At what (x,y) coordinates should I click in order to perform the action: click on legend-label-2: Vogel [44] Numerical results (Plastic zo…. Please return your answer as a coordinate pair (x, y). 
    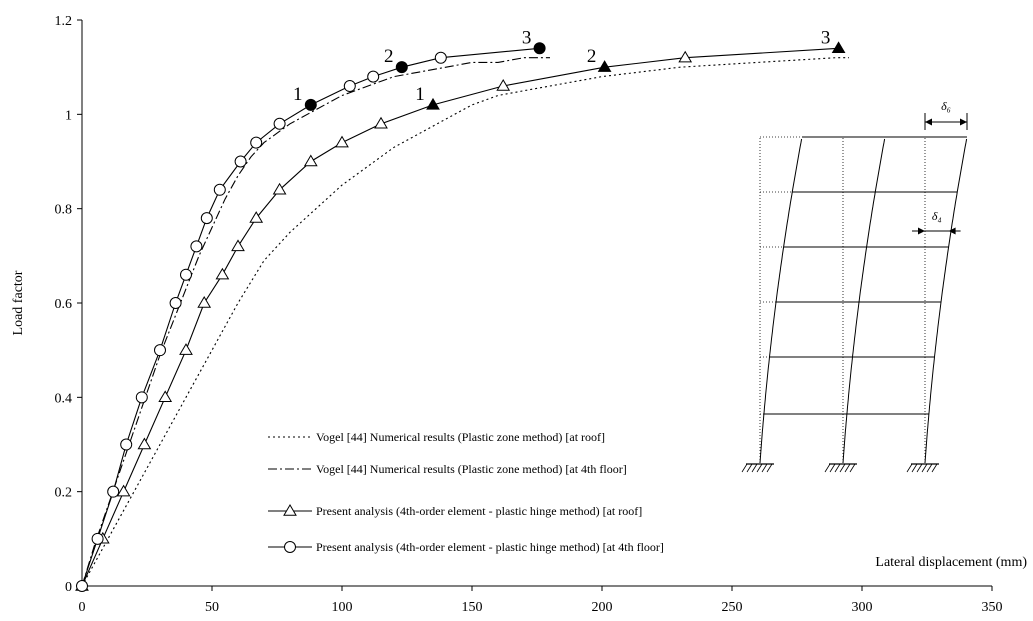
    Looking at the image, I should click on (471, 469).